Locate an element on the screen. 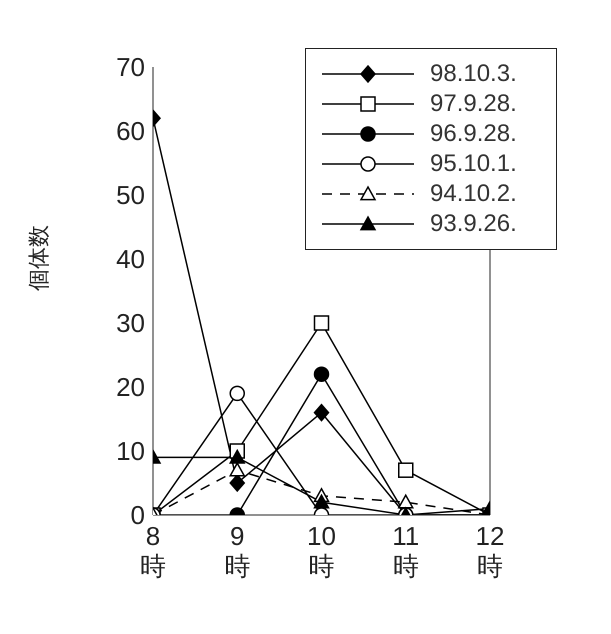 The image size is (611, 634). y-tick-label: 20 is located at coordinates (130, 387).